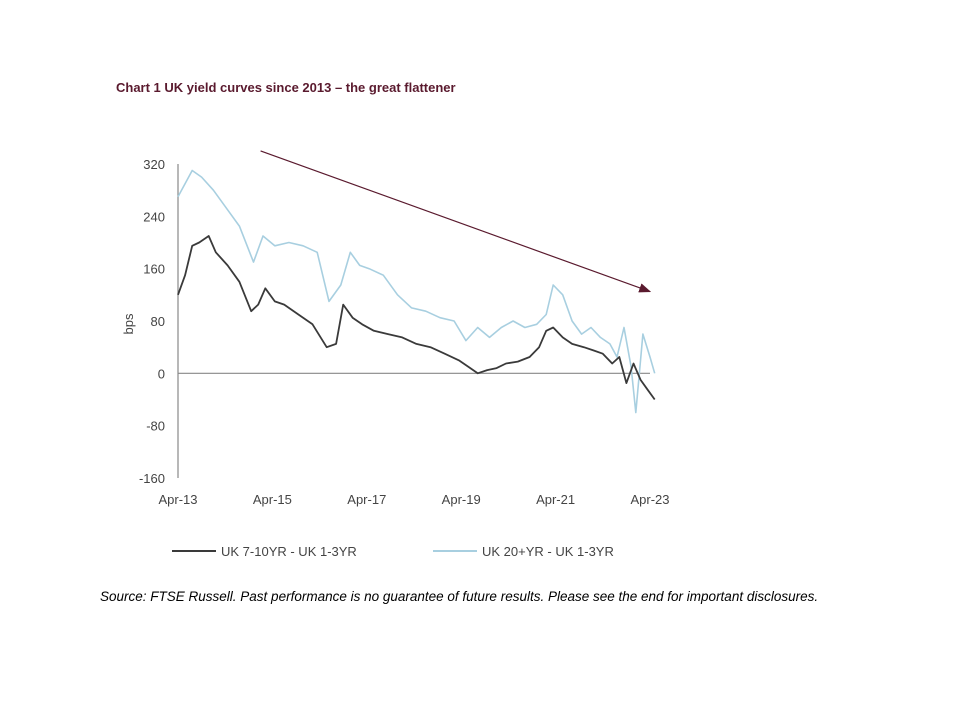  What do you see at coordinates (456, 221) in the screenshot?
I see `trend-arrow` at bounding box center [456, 221].